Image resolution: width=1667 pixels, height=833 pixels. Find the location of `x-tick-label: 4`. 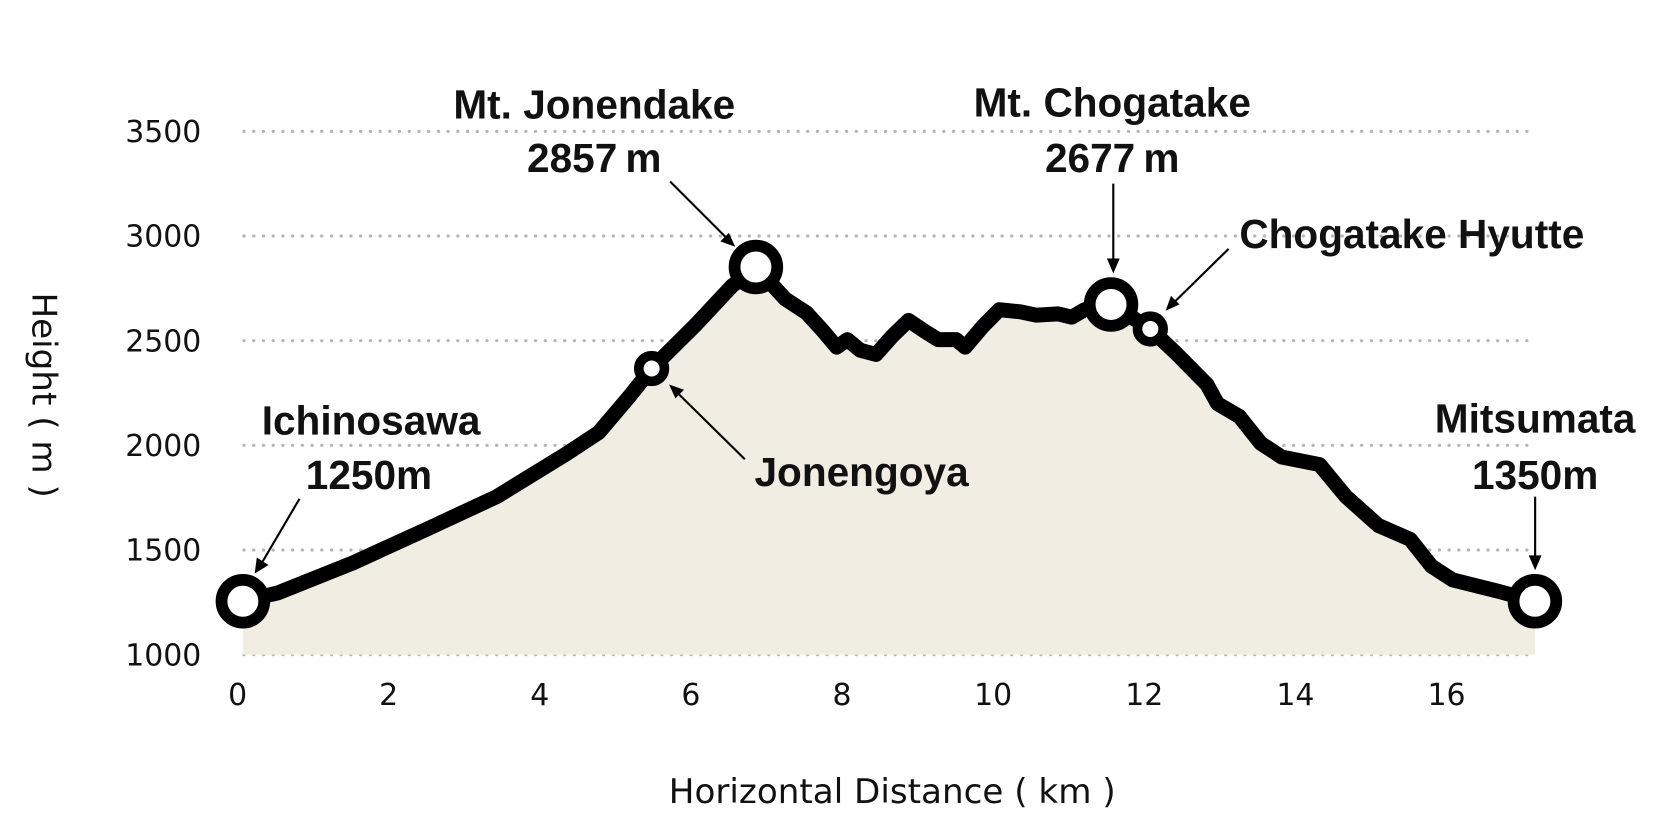

x-tick-label: 4 is located at coordinates (539, 695).